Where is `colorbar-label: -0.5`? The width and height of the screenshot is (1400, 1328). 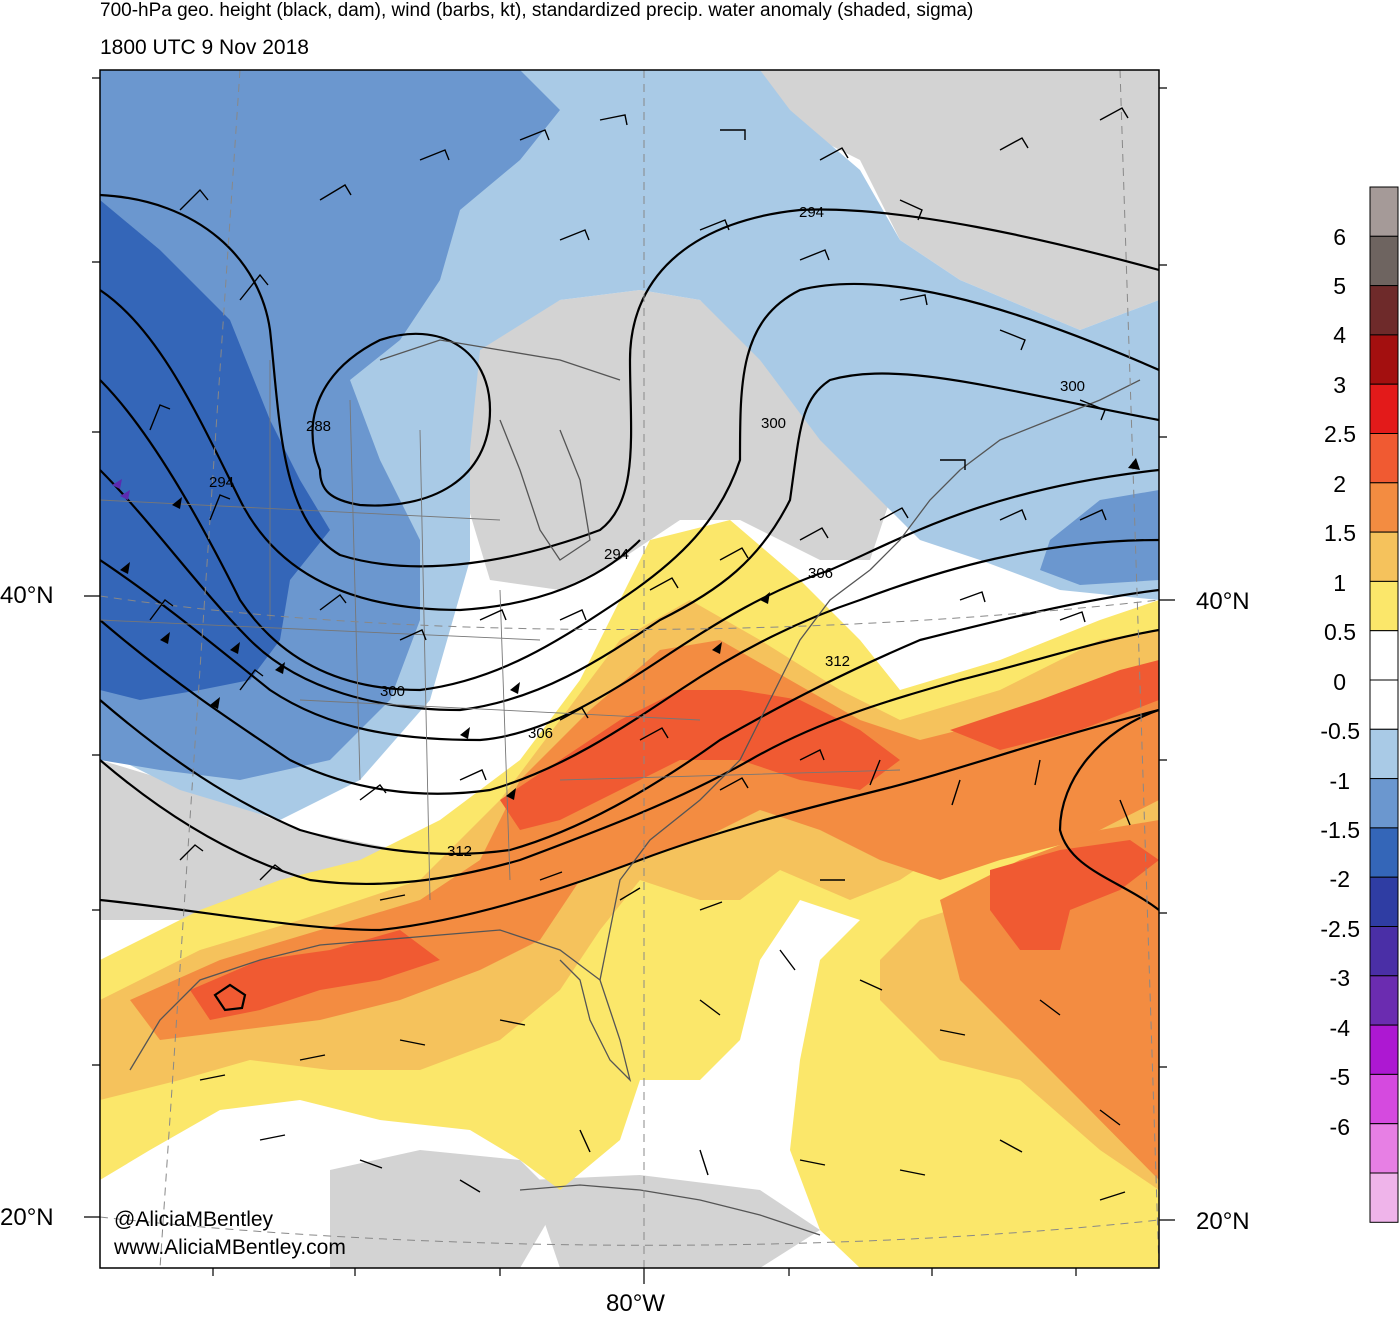 colorbar-label: -0.5 is located at coordinates (1340, 731).